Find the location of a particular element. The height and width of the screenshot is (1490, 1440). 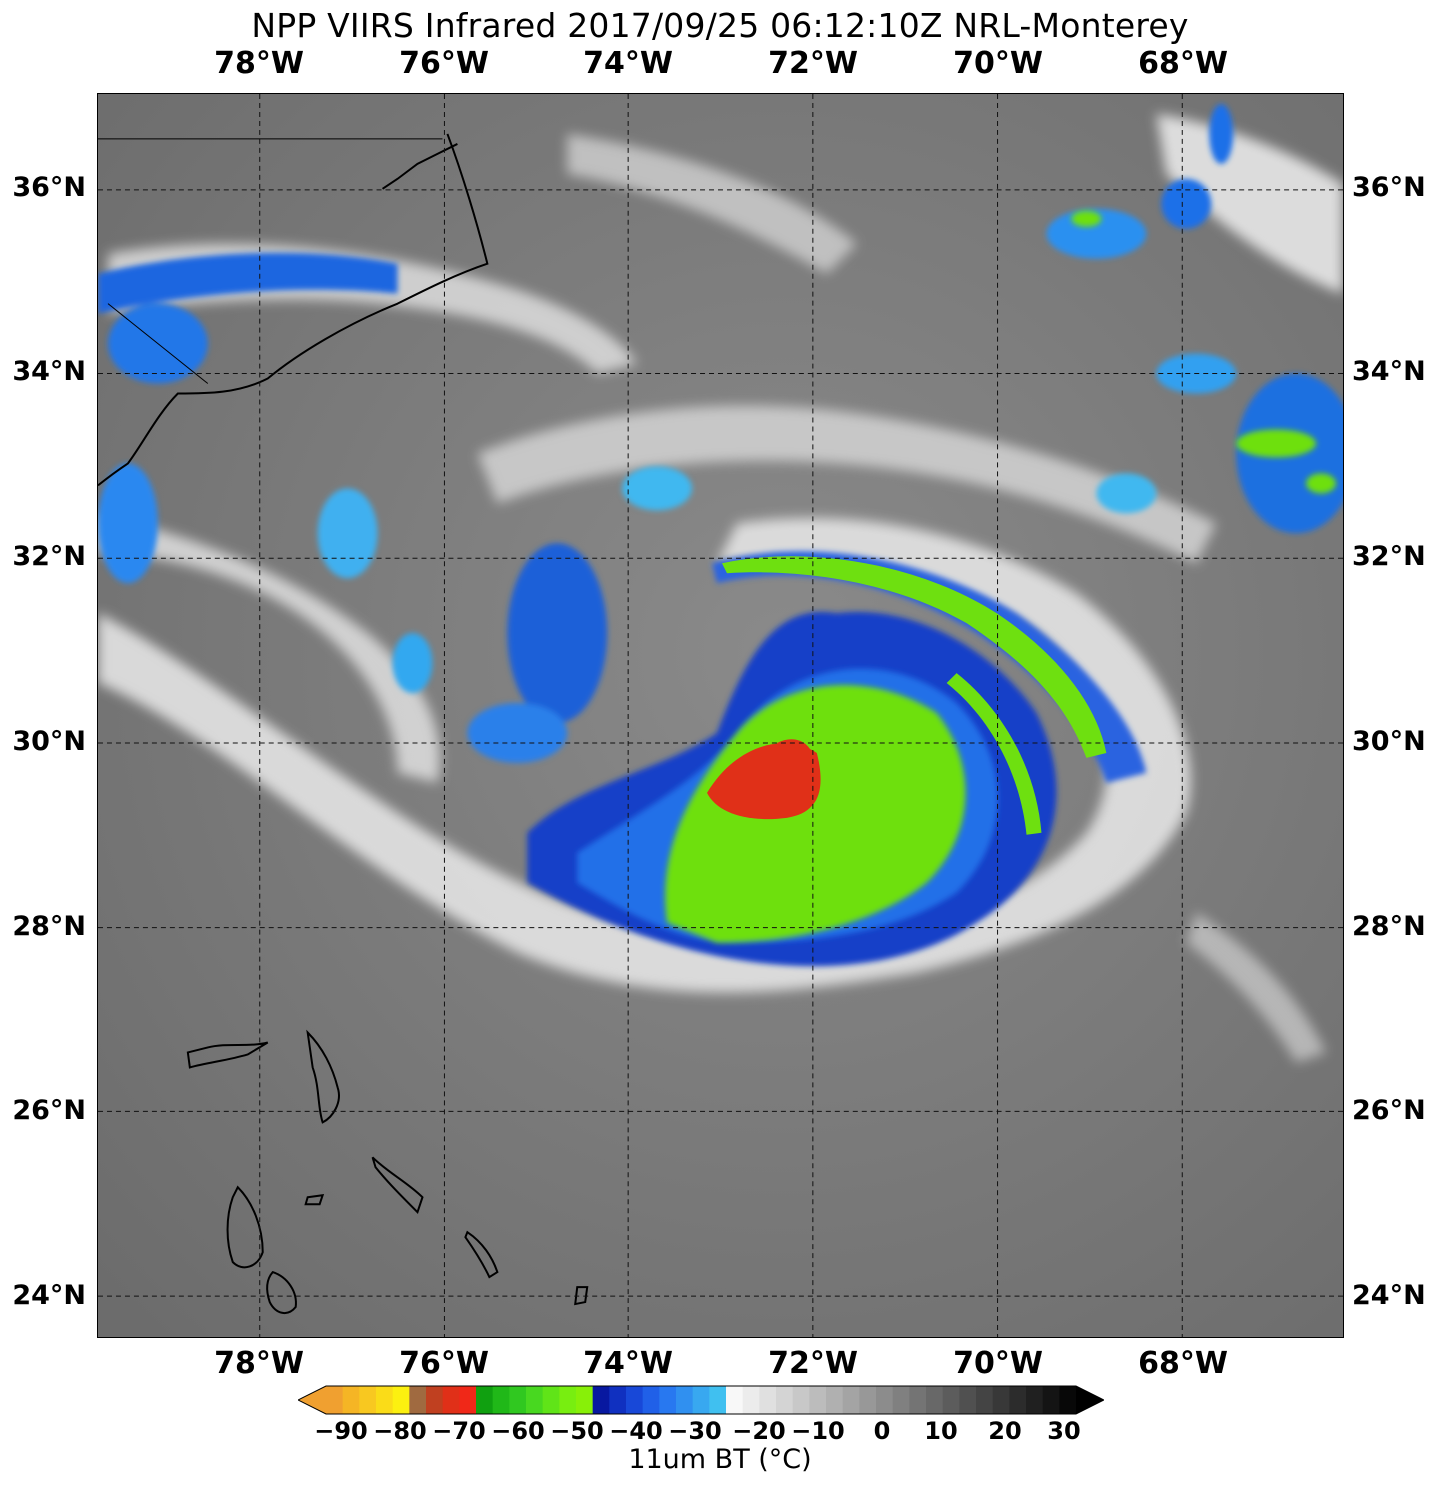

colorbar-tick: −10 is located at coordinates (818, 1431).